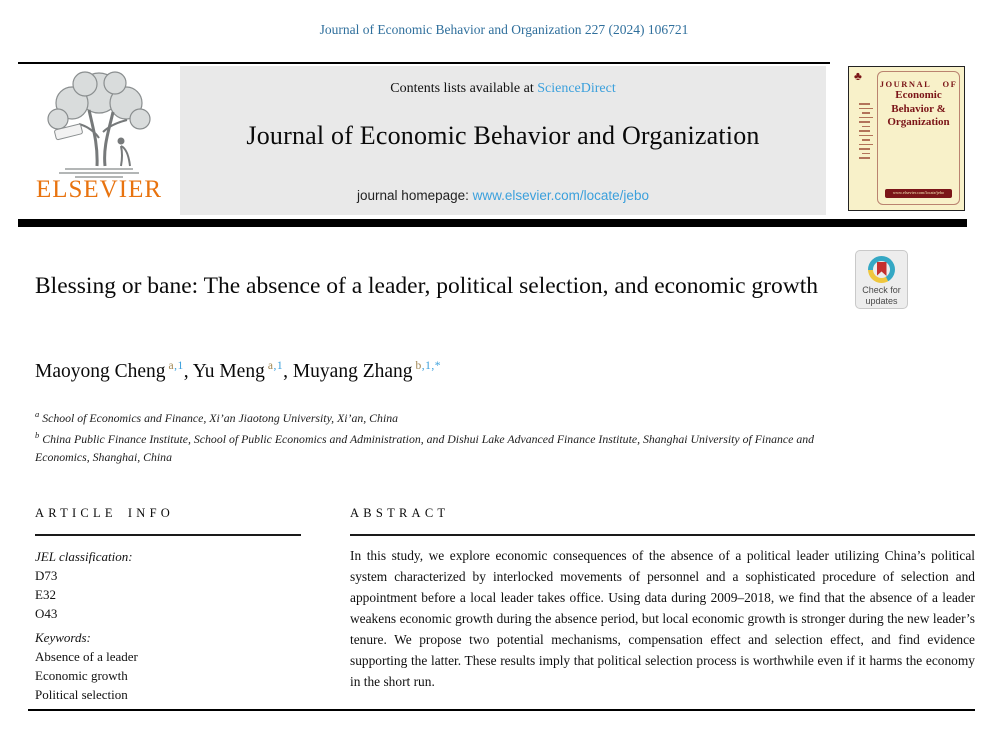 The image size is (1008, 741). What do you see at coordinates (228, 371) in the screenshot?
I see `author-name: Yu Meng` at bounding box center [228, 371].